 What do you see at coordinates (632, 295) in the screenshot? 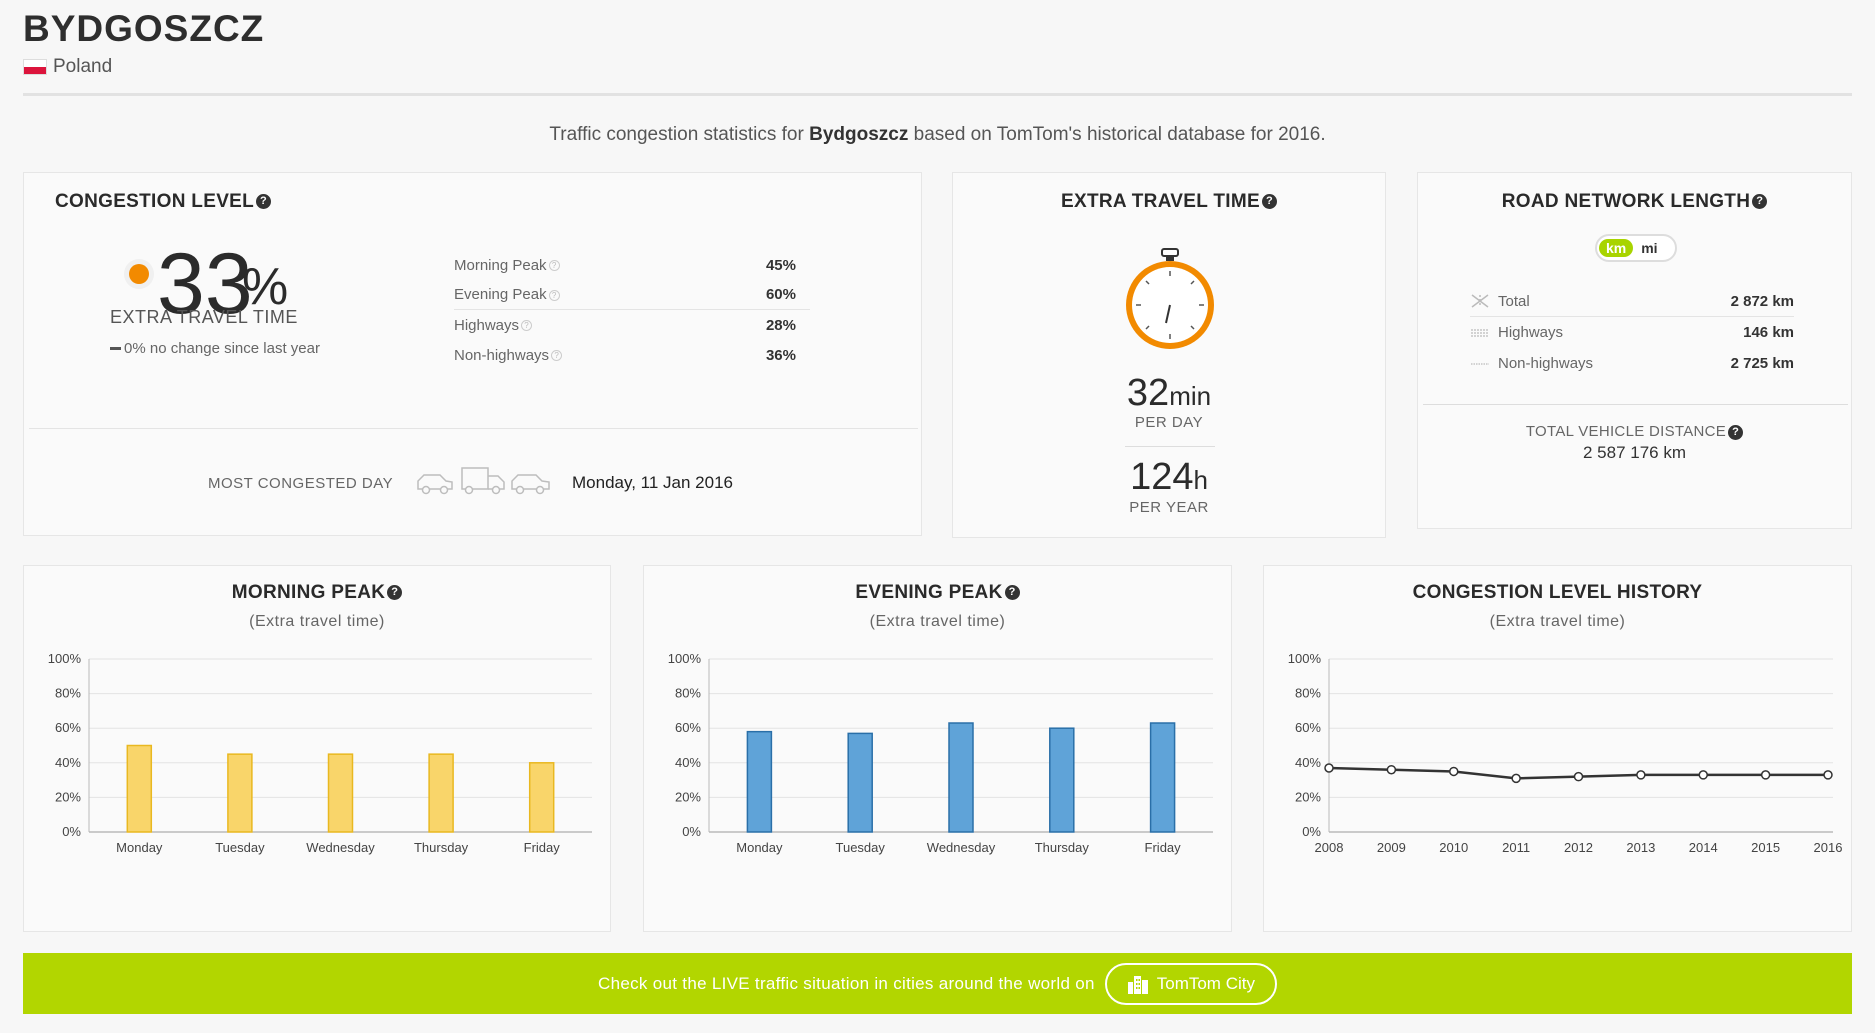
I see `breakdown-row-evening: Evening Peak? 60%` at bounding box center [632, 295].